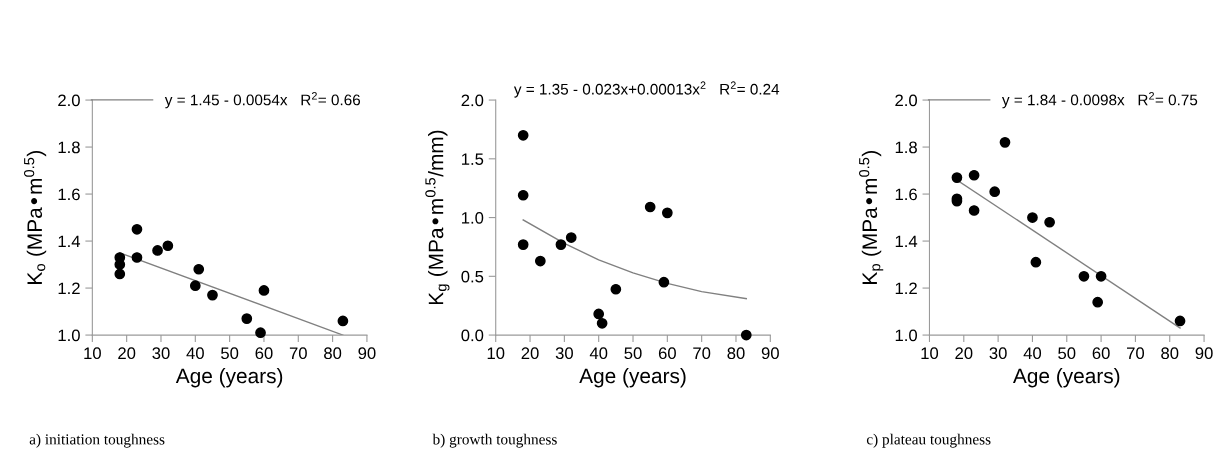 Image resolution: width=1215 pixels, height=459 pixels. I want to click on text: y = 1.35 - 0.023x+0.00013x$^{2}$ R$^{2}$= 0.24, so click(646, 89).